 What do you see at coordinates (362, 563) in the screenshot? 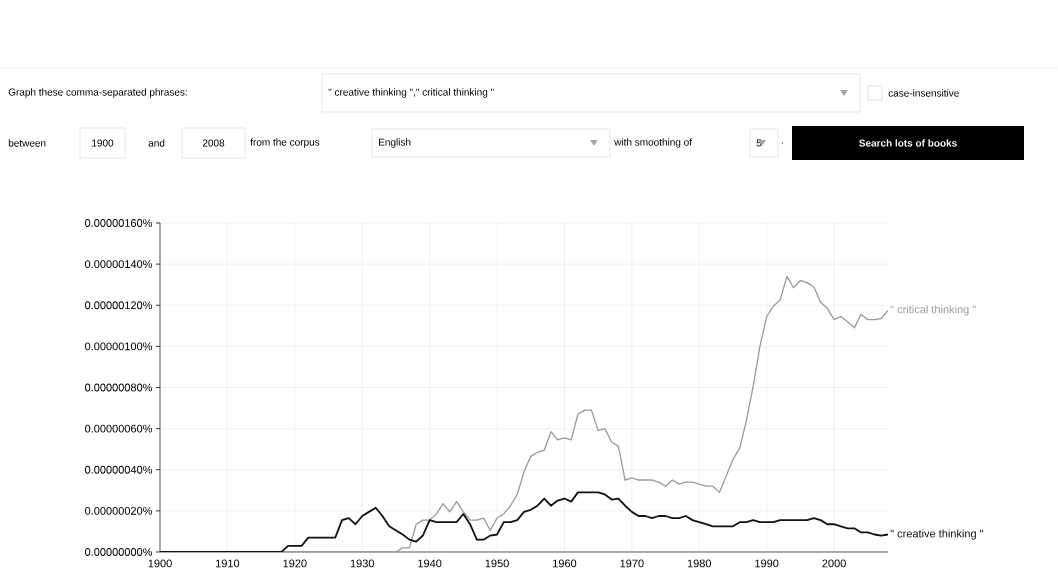
I see `x-tick-label: 1930` at bounding box center [362, 563].